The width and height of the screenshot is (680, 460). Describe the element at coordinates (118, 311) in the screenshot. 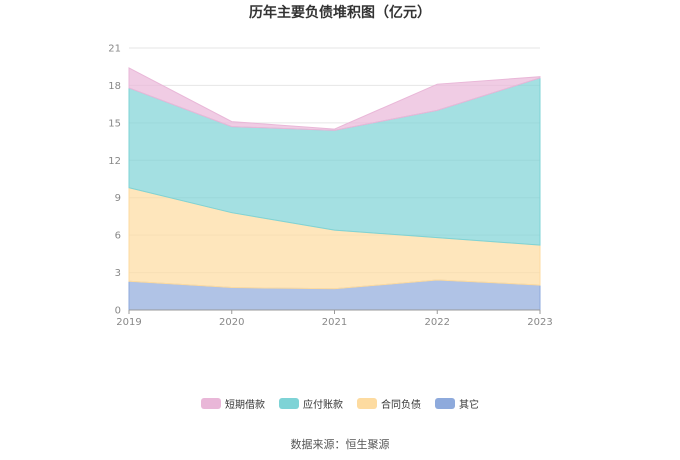

I see `y-tick-label: 0` at that location.